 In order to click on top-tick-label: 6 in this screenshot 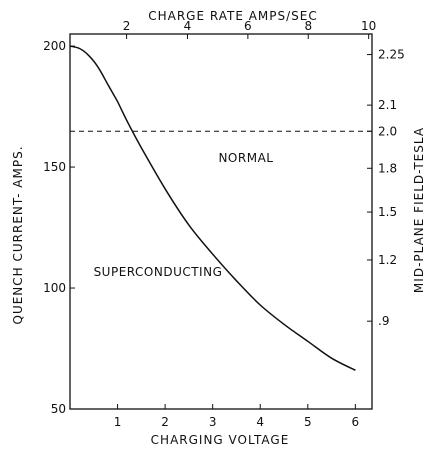, I will do `click(248, 26)`.